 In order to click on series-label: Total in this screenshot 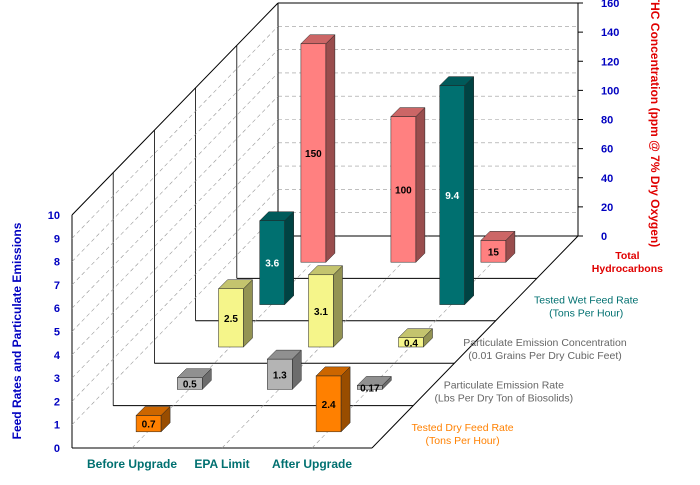, I will do `click(627, 256)`.